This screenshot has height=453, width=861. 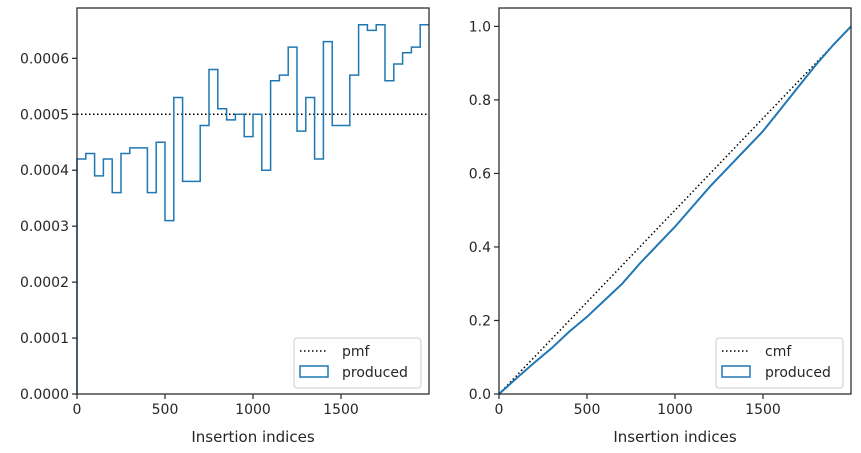 What do you see at coordinates (638, 406) in the screenshot?
I see `cmf-x-ticks: 0 500 1000 1500` at bounding box center [638, 406].